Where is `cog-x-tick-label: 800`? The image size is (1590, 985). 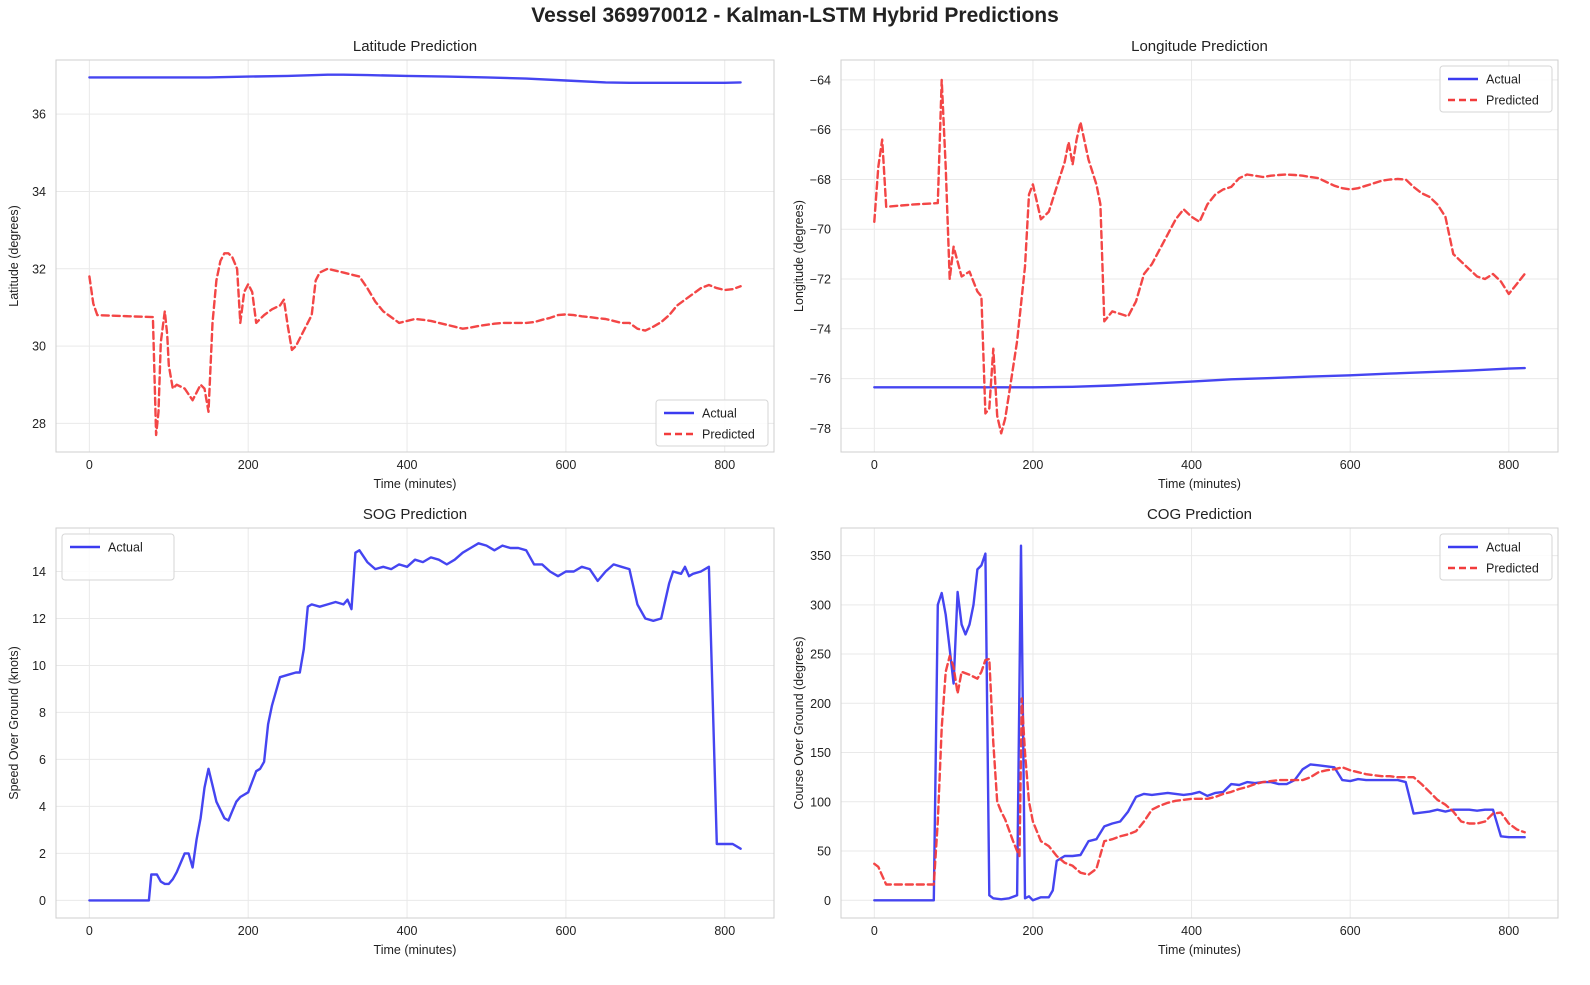 cog-x-tick-label: 800 is located at coordinates (1508, 931).